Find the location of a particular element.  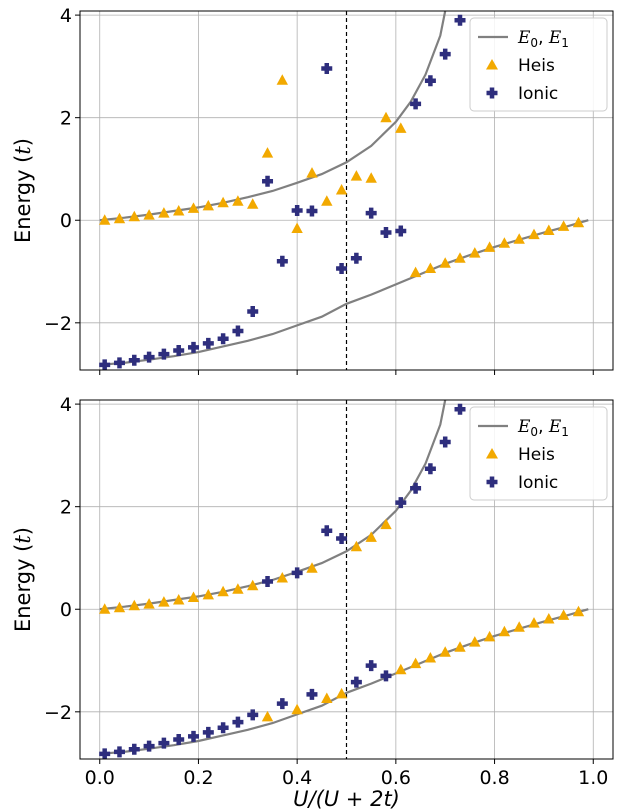

legend-label-sub: 0 is located at coordinates (534, 43).